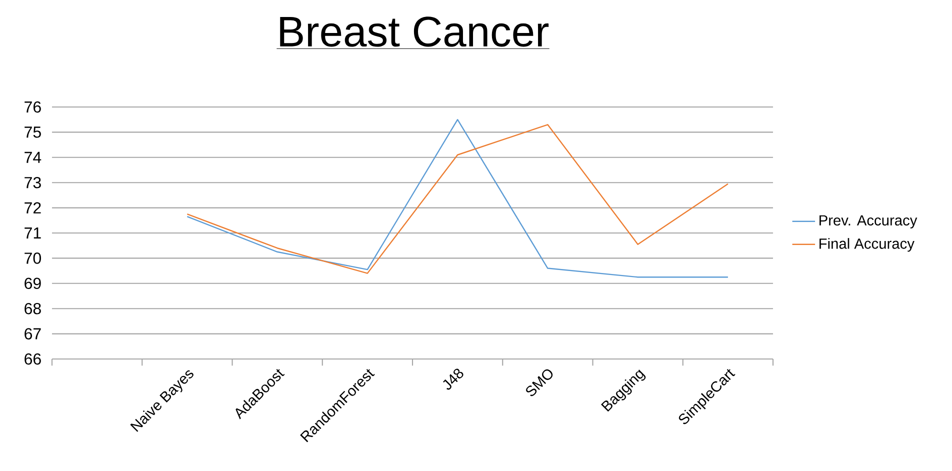 Image resolution: width=952 pixels, height=471 pixels. I want to click on y-tick-label: 66, so click(32, 359).